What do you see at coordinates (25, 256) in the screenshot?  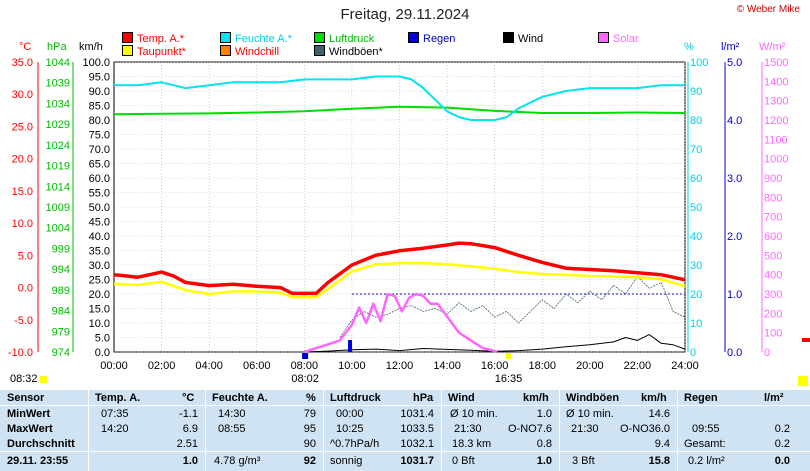 I see `temp_c-tick-label: 5.0` at bounding box center [25, 256].